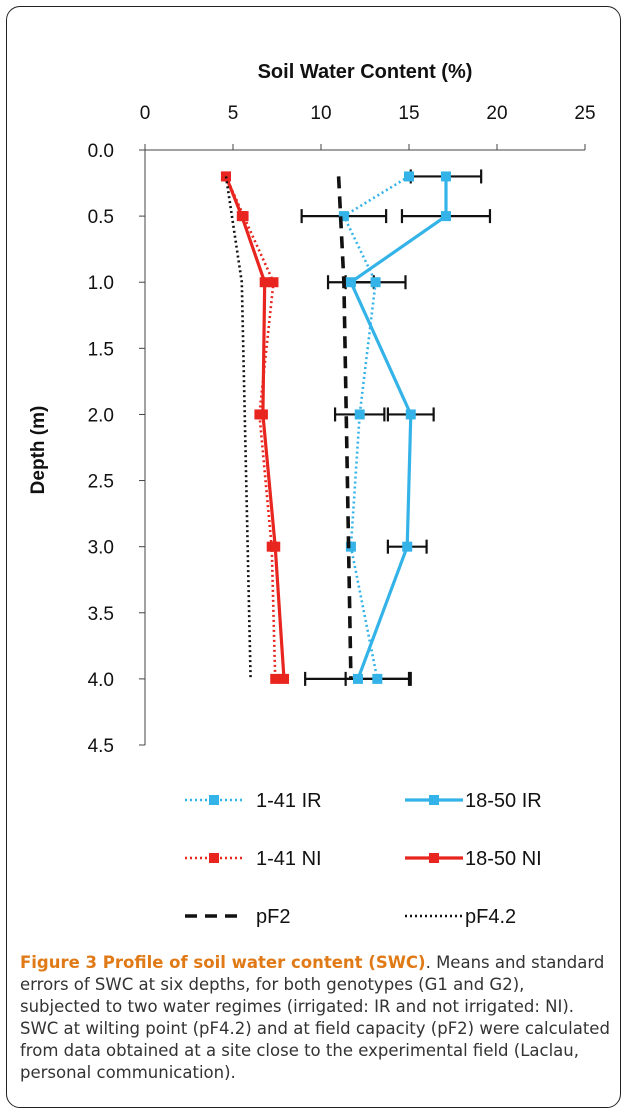  Describe the element at coordinates (496, 113) in the screenshot. I see `x-tick-label: 20` at that location.